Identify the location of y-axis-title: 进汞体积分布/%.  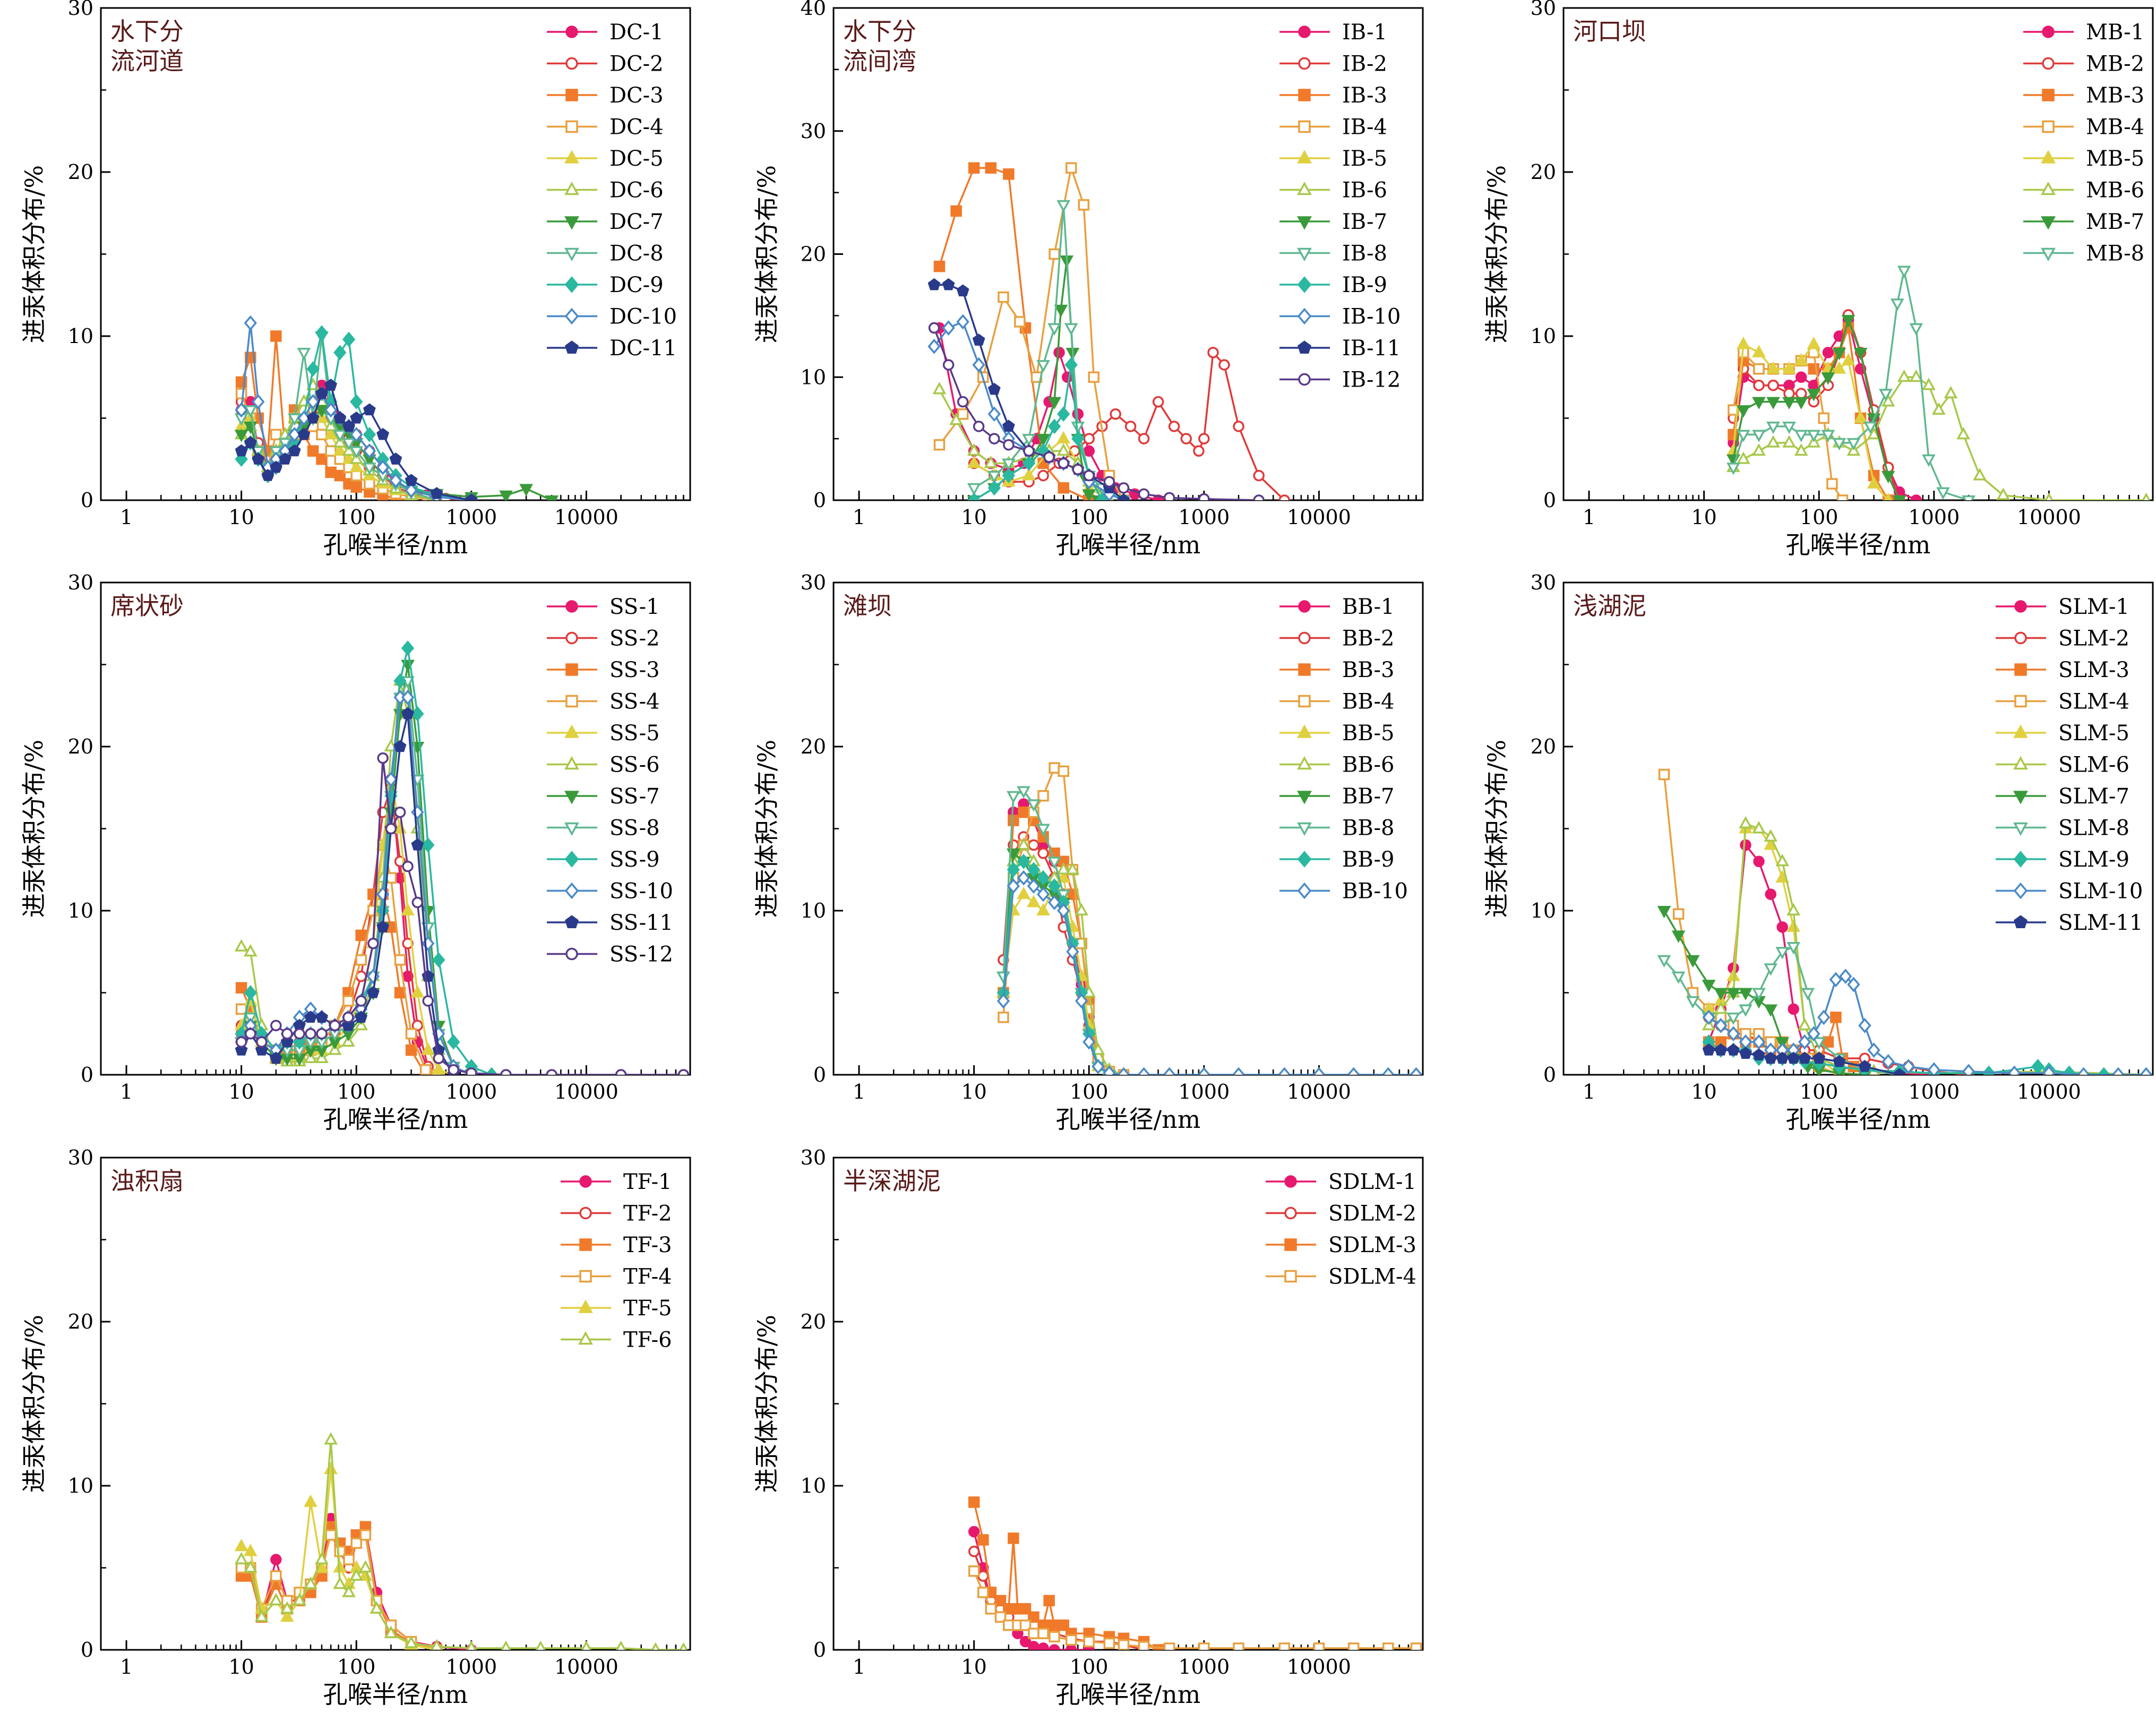
(767, 829).